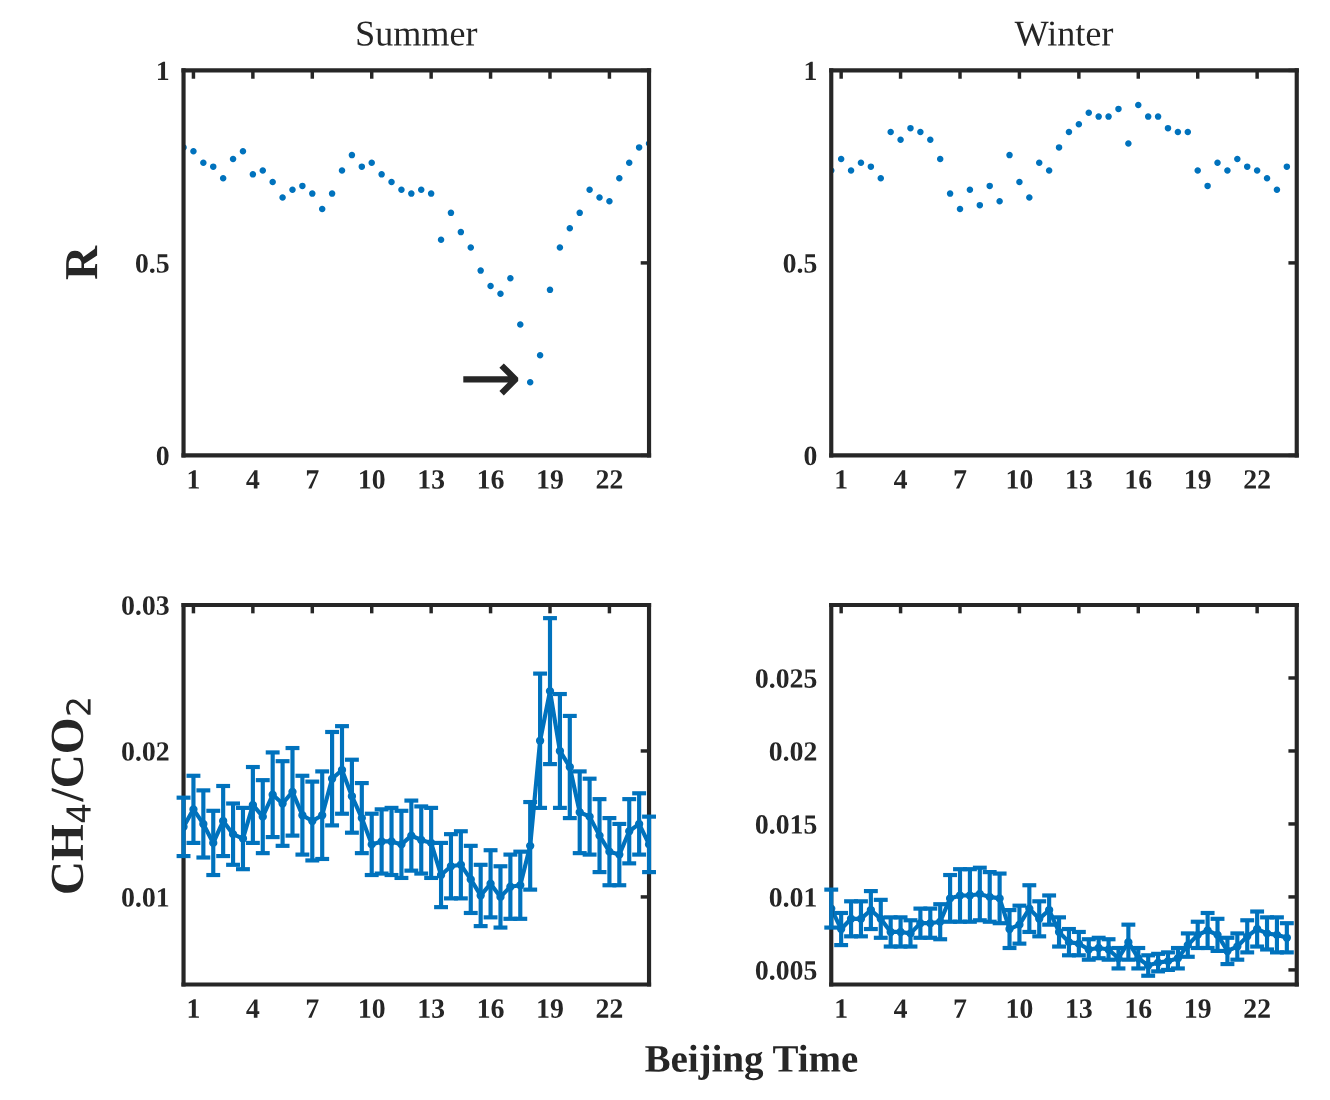 The image size is (1330, 1100). What do you see at coordinates (417, 33) in the screenshot?
I see `chart-title: Summer` at bounding box center [417, 33].